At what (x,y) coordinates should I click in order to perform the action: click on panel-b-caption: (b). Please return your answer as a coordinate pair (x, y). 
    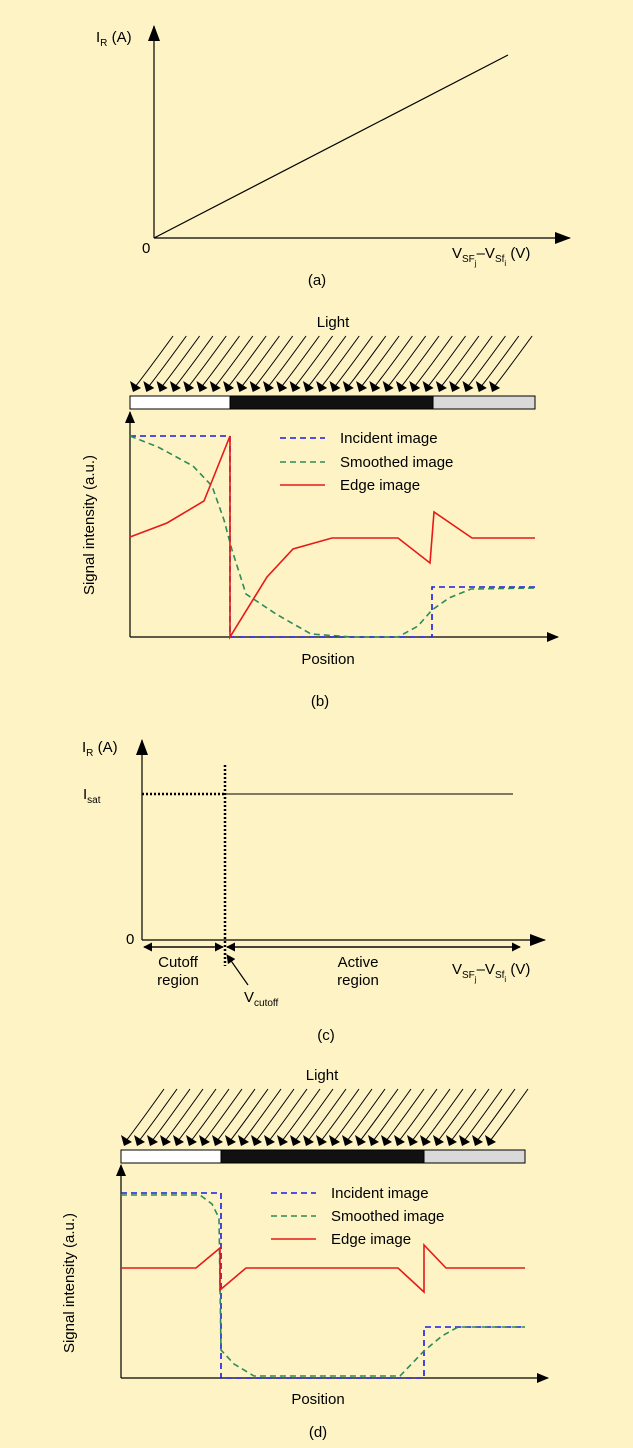
    Looking at the image, I should click on (320, 701).